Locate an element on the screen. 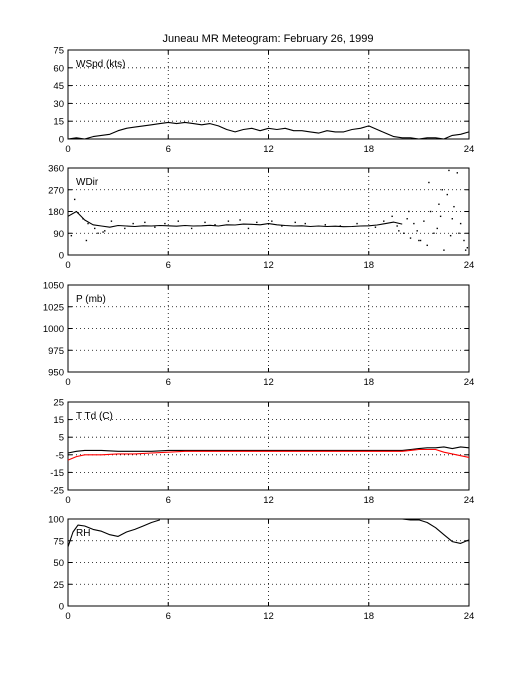 The width and height of the screenshot is (520, 683). panel-label: P (mb) is located at coordinates (91, 299).